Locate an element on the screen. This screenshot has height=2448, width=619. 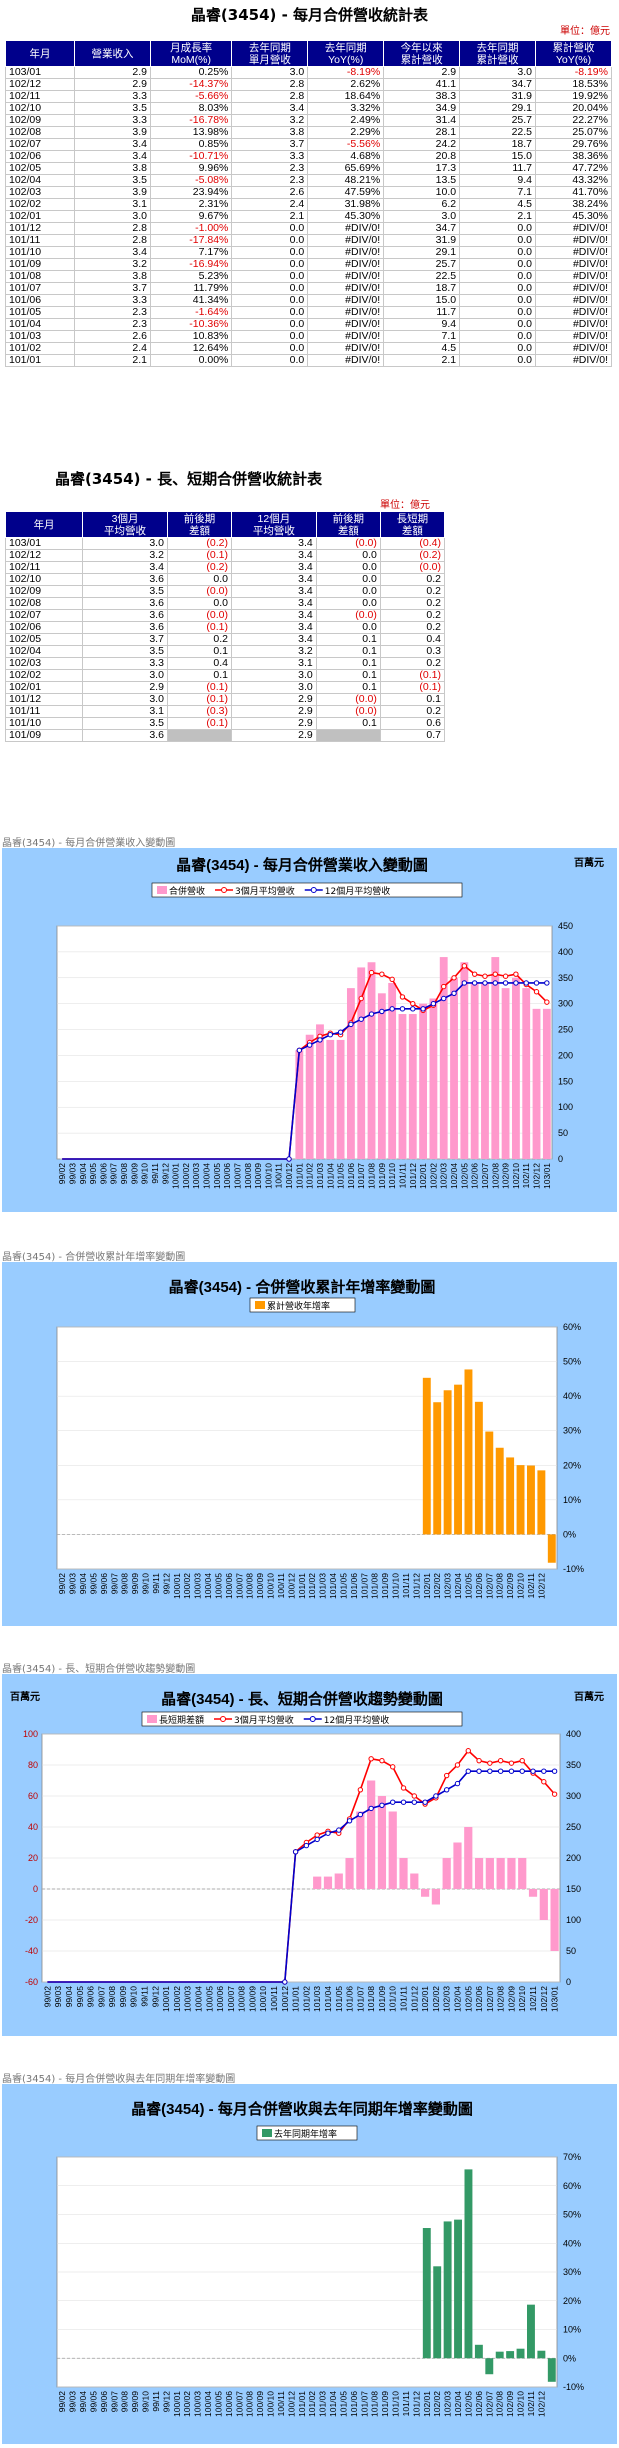
x-tick-label: 102/10 is located at coordinates (522, 1999).